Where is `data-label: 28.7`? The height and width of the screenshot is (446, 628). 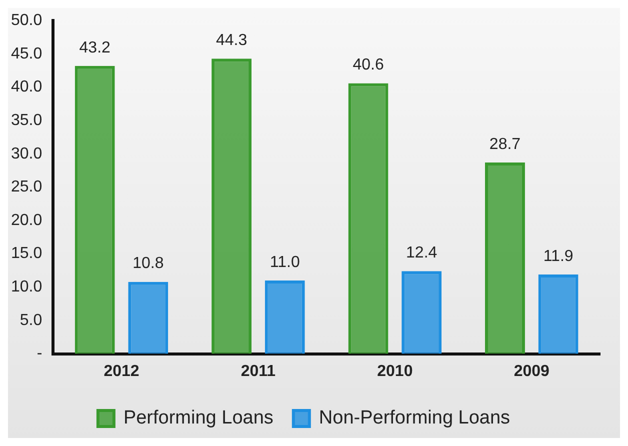 data-label: 28.7 is located at coordinates (505, 144).